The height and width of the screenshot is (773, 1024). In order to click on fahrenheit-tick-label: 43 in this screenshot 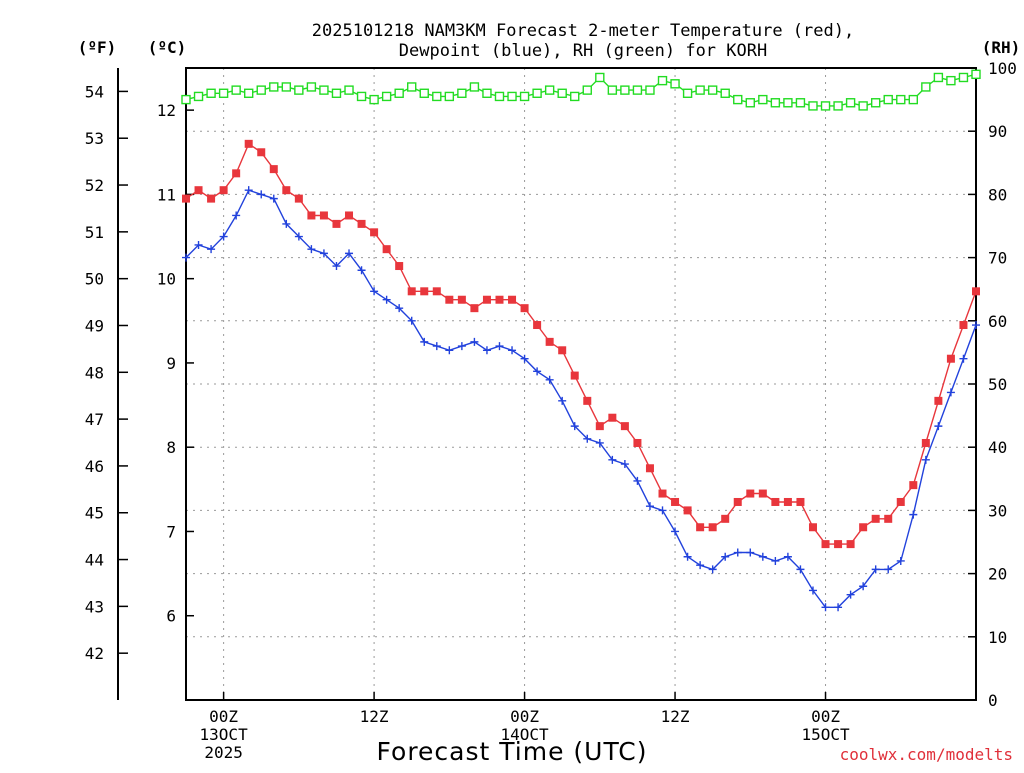, I will do `click(94, 606)`.